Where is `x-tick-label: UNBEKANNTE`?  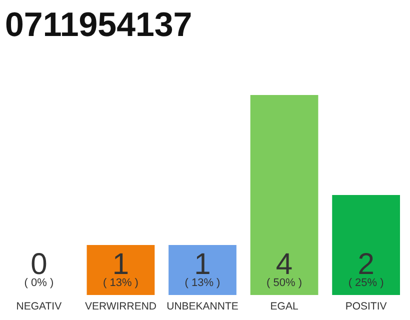 x-tick-label: UNBEKANNTE is located at coordinates (202, 306).